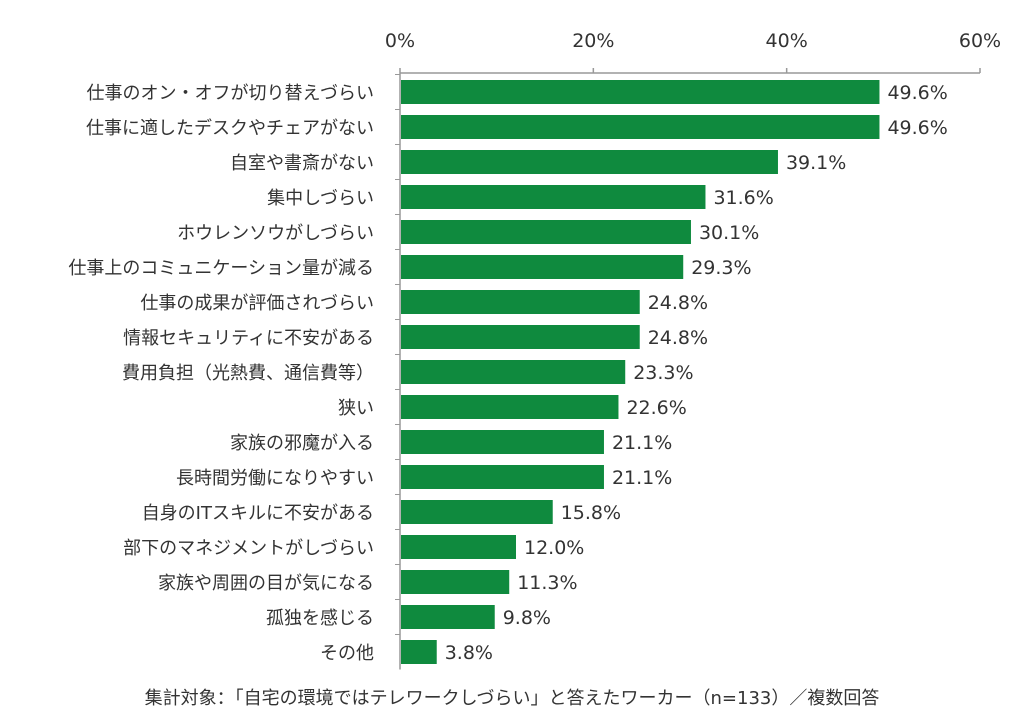  Describe the element at coordinates (356, 408) in the screenshot. I see `category-label: 狭い` at that location.